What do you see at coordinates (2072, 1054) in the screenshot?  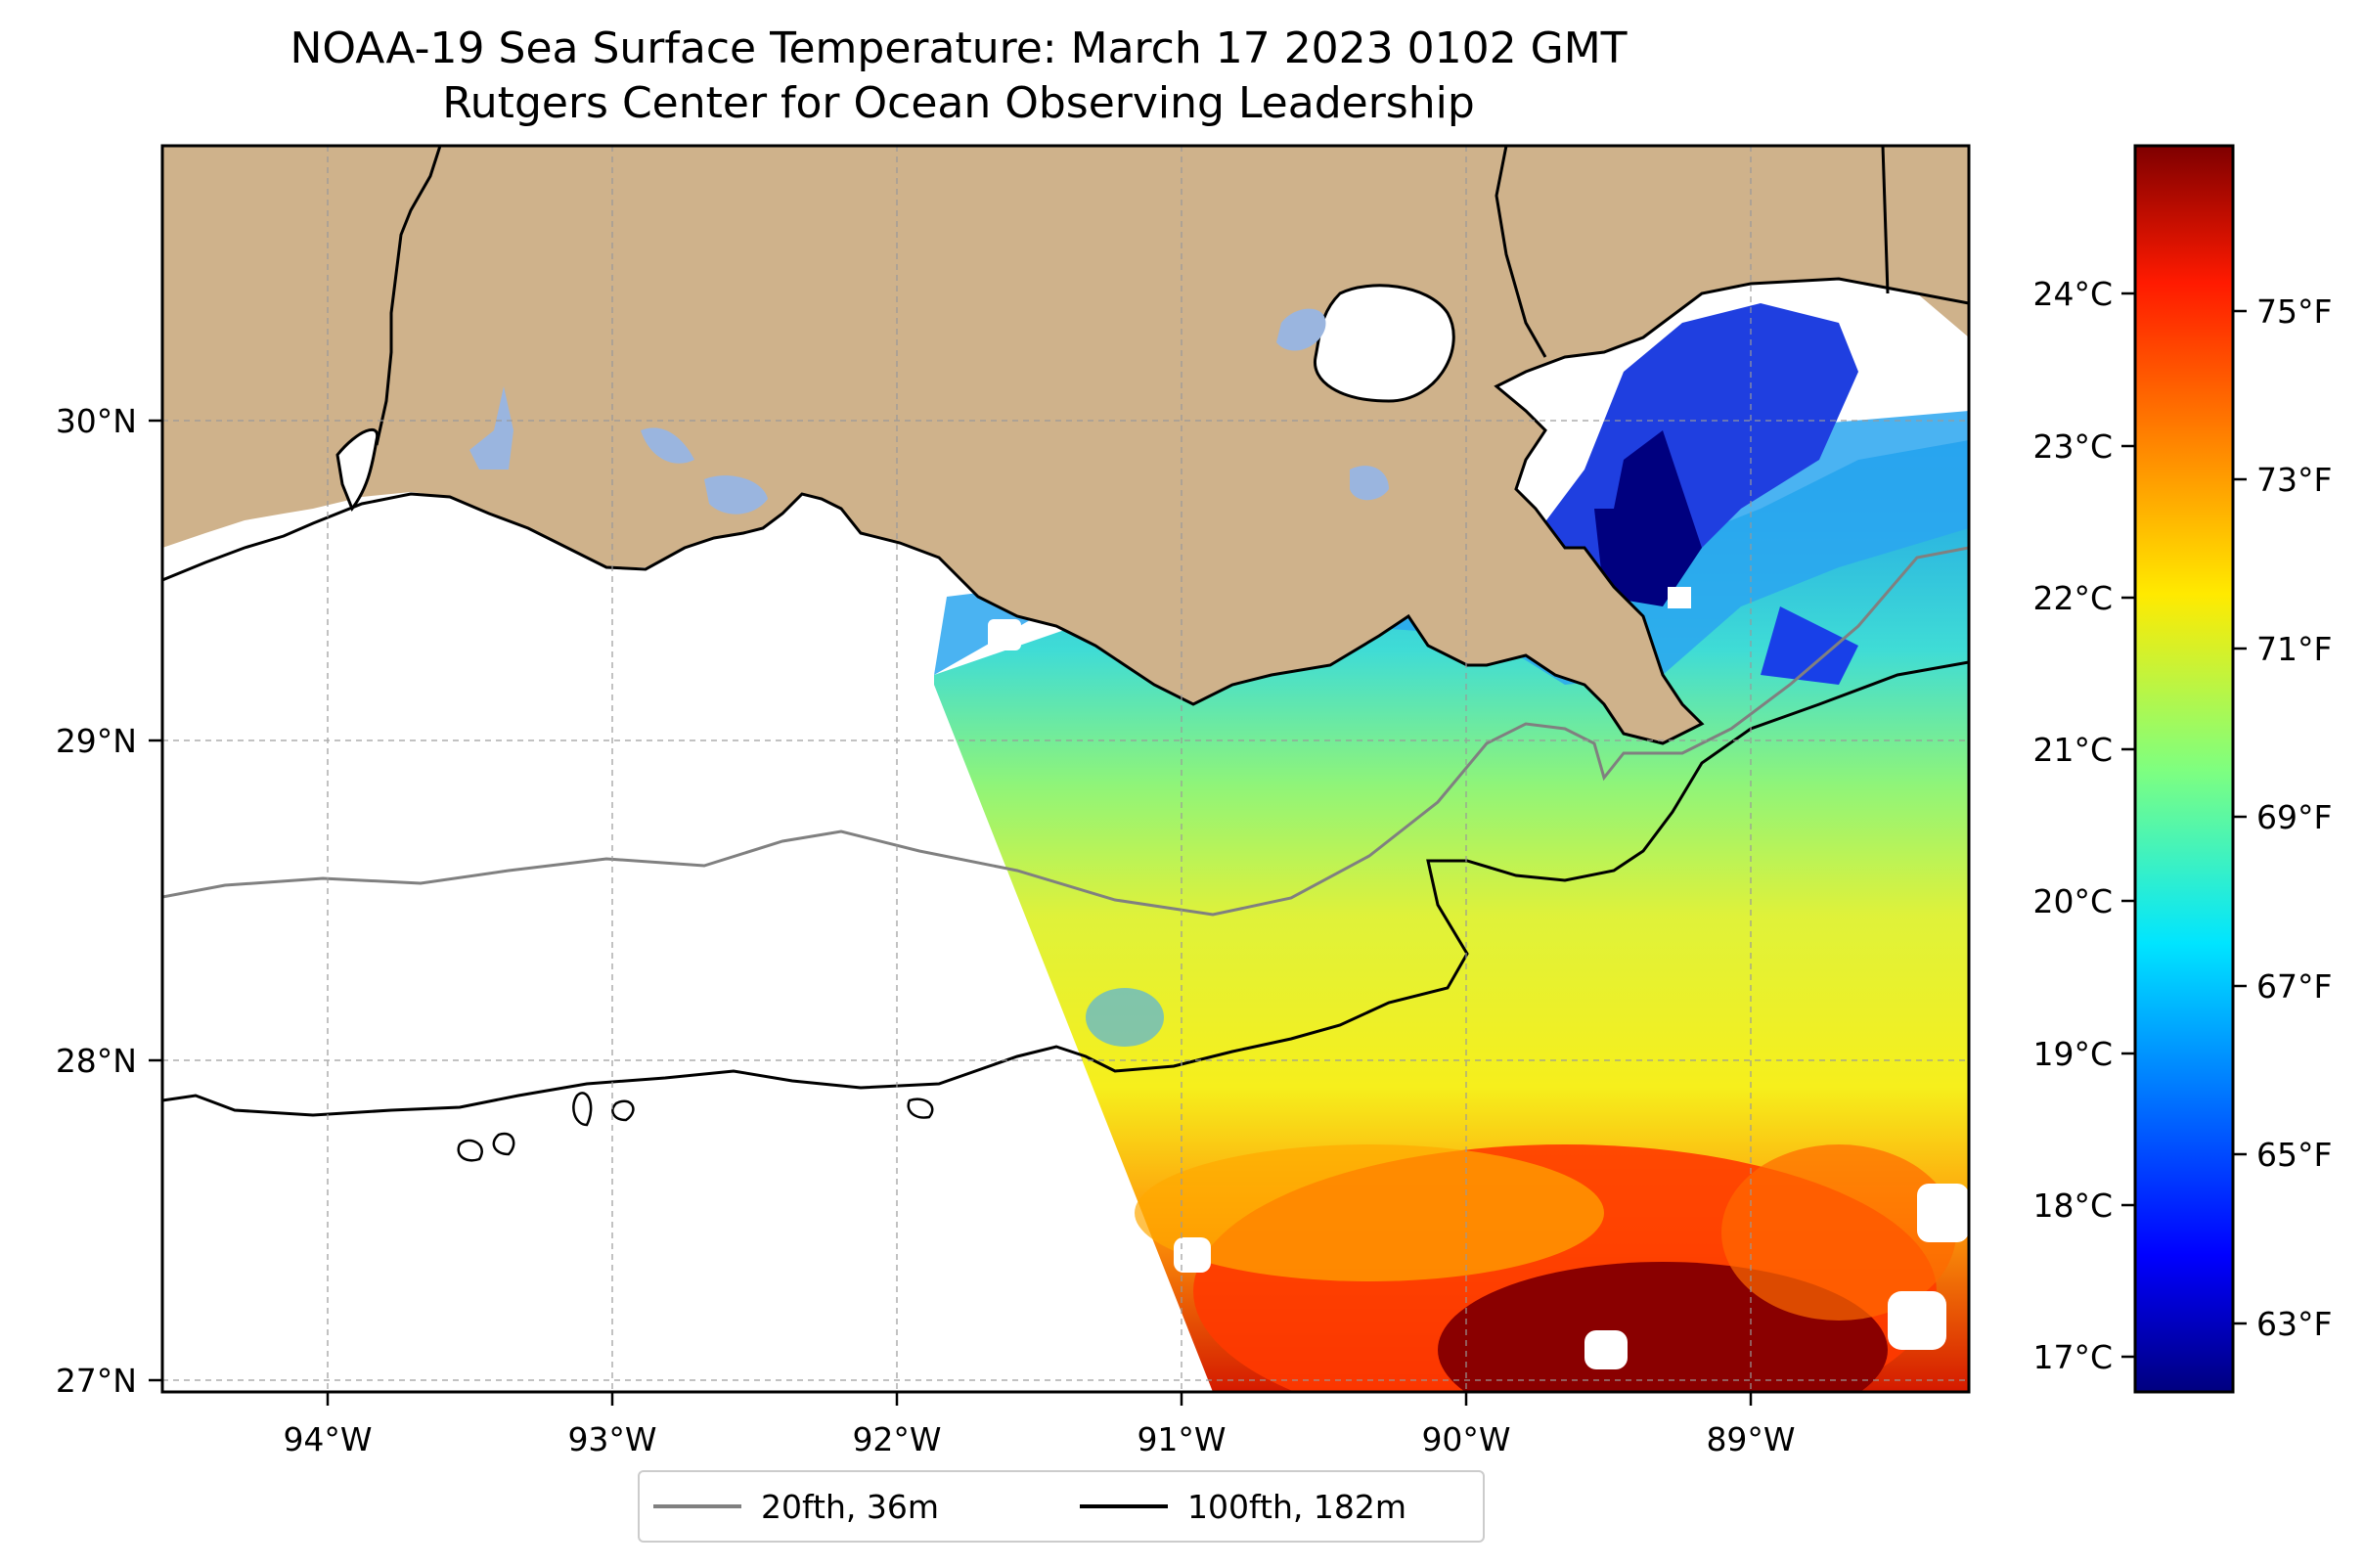 I see `celsius-tick-label: 19°C` at bounding box center [2072, 1054].